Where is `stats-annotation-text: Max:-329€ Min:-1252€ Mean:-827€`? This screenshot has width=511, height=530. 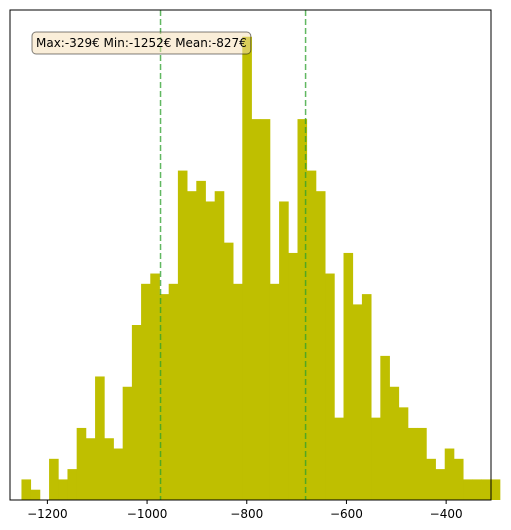
stats-annotation-text: Max:-329€ Min:-1252€ Mean:-827€ is located at coordinates (141, 43).